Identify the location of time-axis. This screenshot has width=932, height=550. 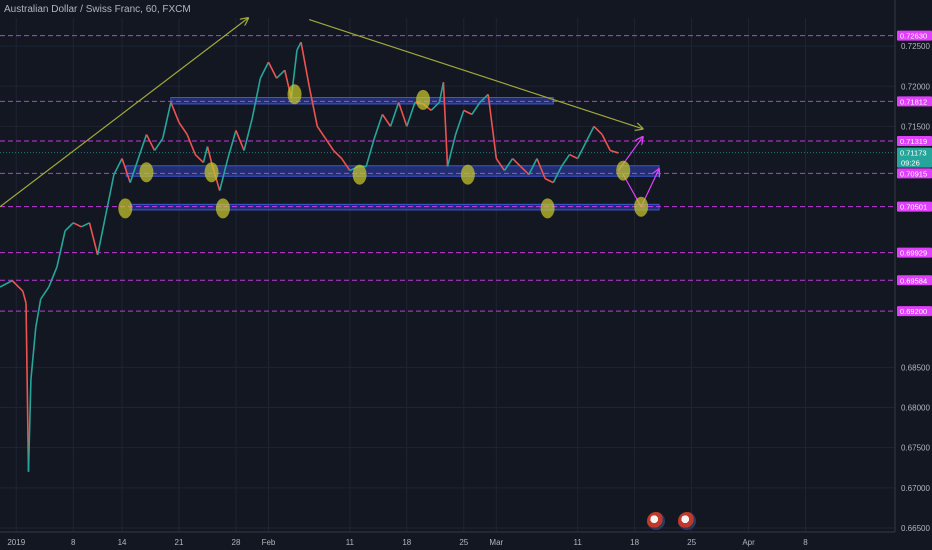
(466, 541).